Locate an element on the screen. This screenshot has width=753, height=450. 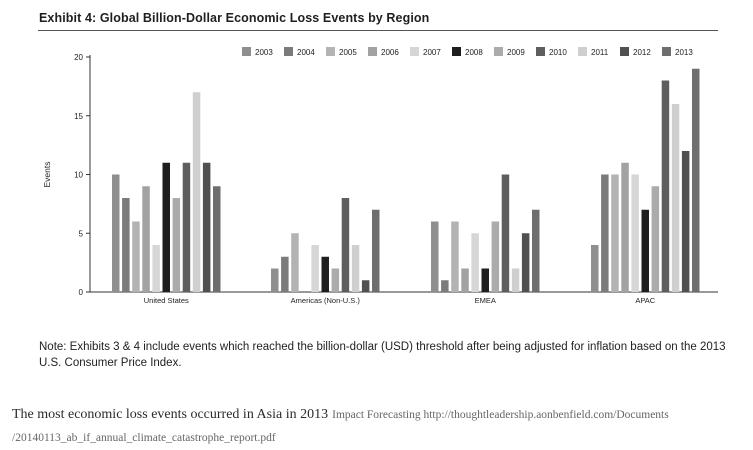
legend-label: 2005 is located at coordinates (348, 52).